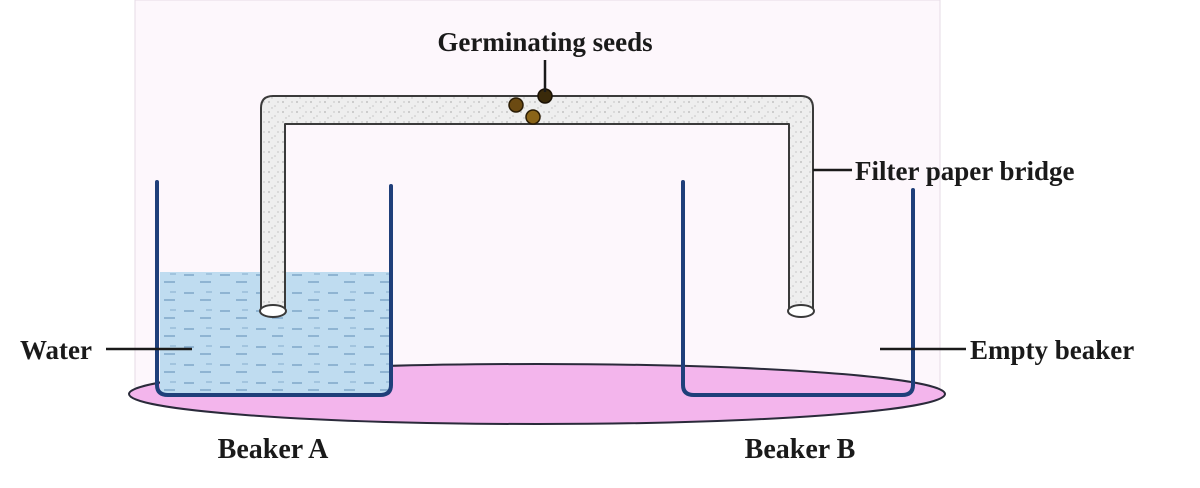 This screenshot has width=1200, height=488. I want to click on bridge-end-right, so click(801, 311).